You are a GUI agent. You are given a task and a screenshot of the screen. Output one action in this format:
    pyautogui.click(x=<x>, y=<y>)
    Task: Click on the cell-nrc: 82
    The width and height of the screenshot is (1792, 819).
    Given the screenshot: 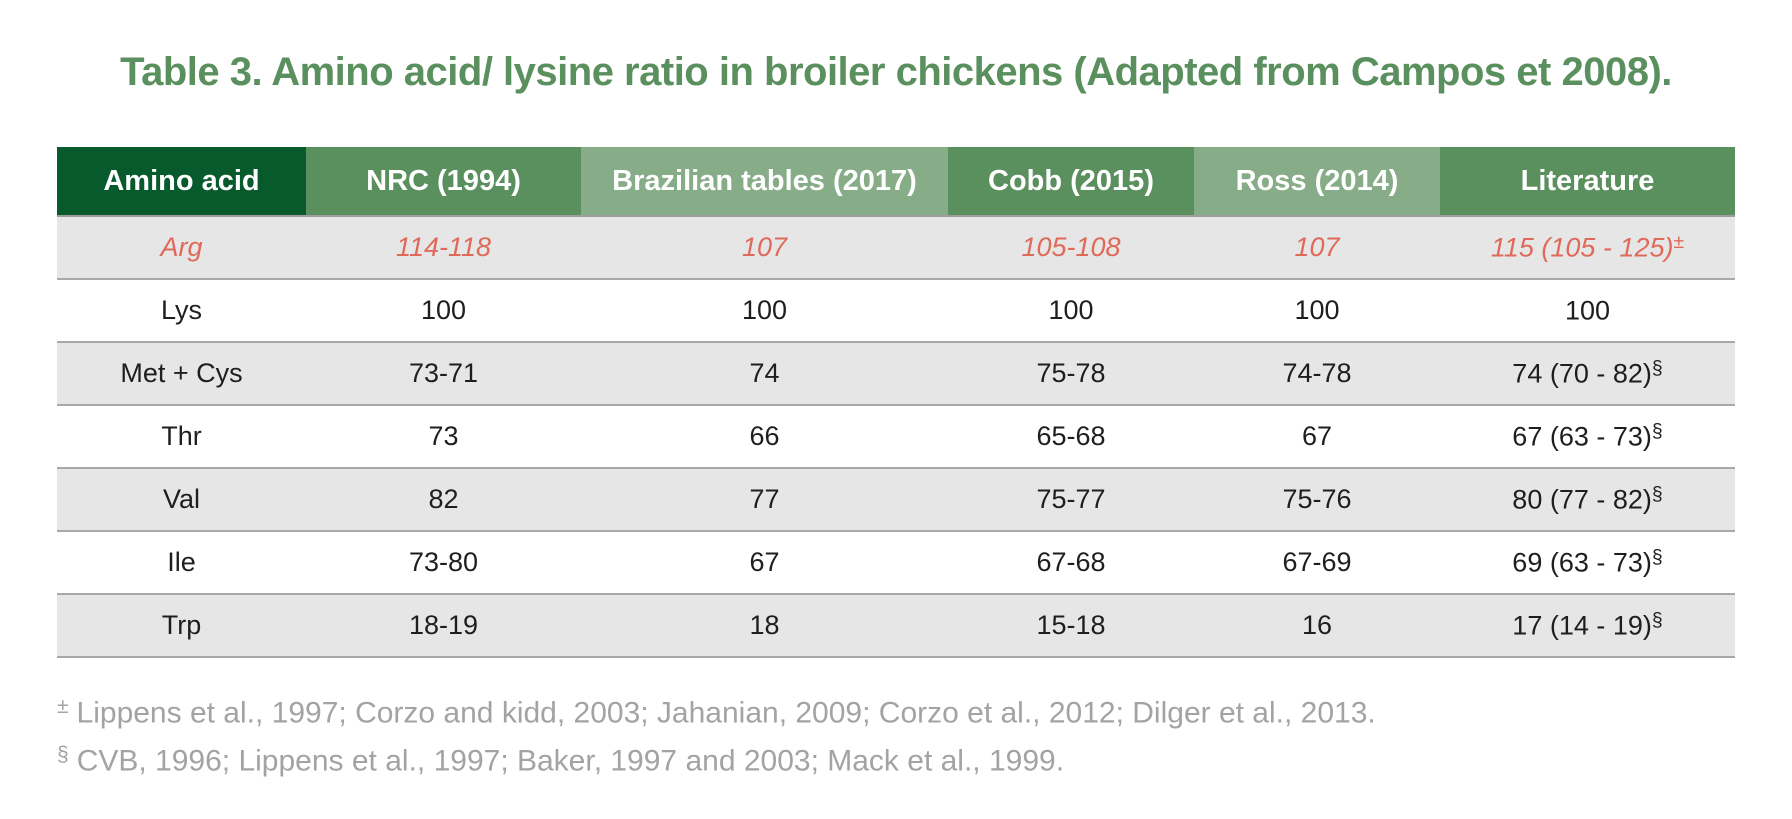 What is the action you would take?
    pyautogui.click(x=443, y=500)
    